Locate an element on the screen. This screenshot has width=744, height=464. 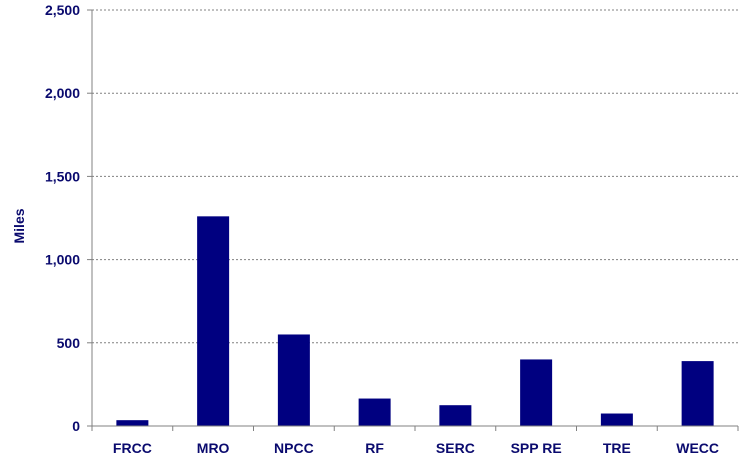
x-tick-labels: FRCC MRO NPCC RF SERC SPP RE TRE WECC is located at coordinates (416, 448).